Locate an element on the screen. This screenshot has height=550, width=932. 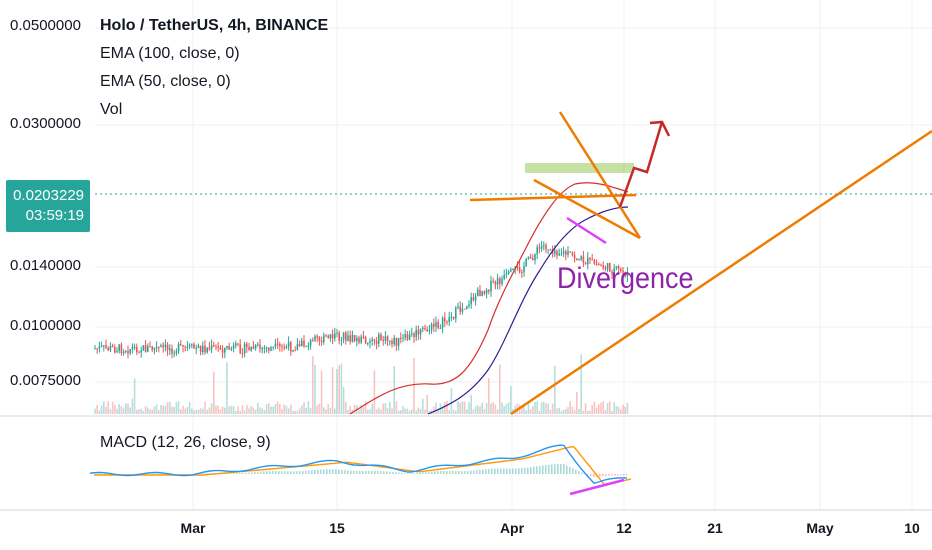
ema50-legend: EMA (50, close, 0) is located at coordinates (165, 81).